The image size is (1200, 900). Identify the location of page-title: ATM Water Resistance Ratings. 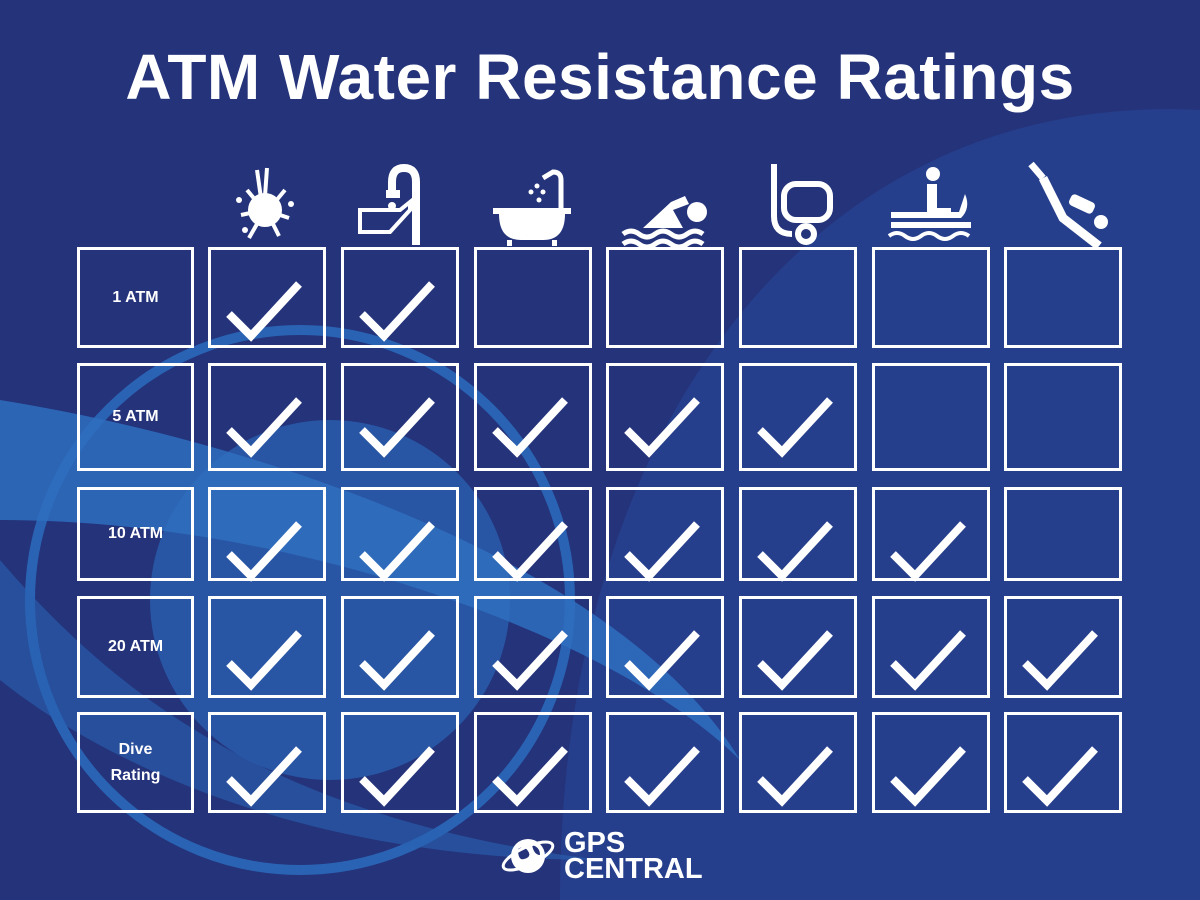
(600, 77).